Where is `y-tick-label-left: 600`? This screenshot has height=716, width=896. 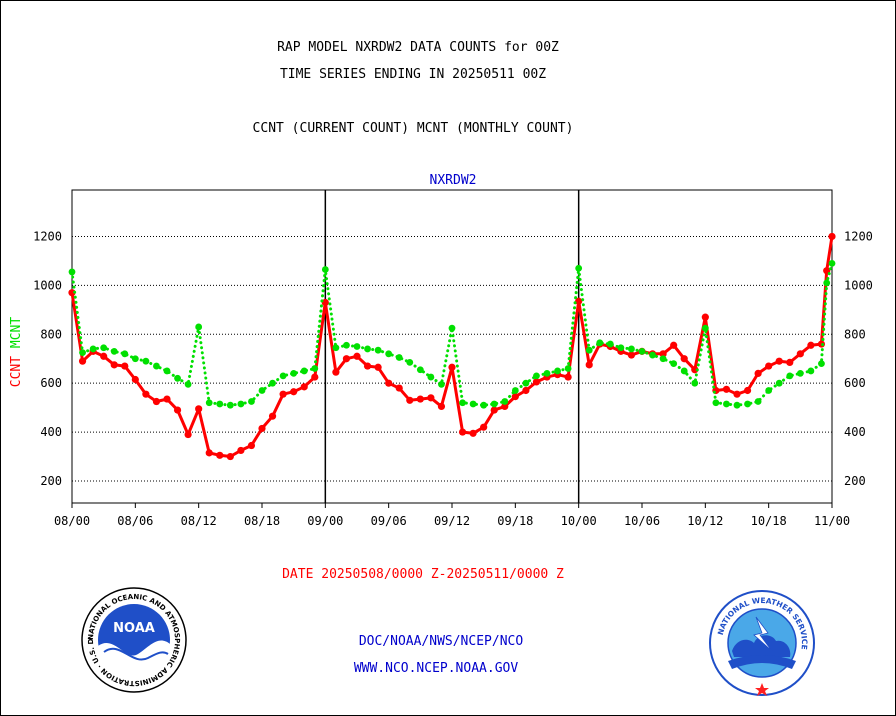 y-tick-label-left: 600 is located at coordinates (51, 383).